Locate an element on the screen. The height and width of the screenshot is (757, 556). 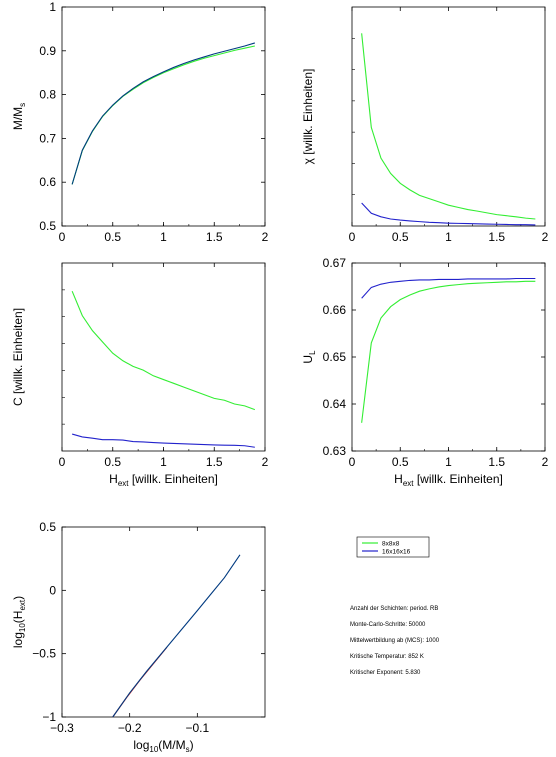
chart-magnetization: 0 0.5 1 1.5 20.50.60.70.80.91M/Ms is located at coordinates (140, 122).